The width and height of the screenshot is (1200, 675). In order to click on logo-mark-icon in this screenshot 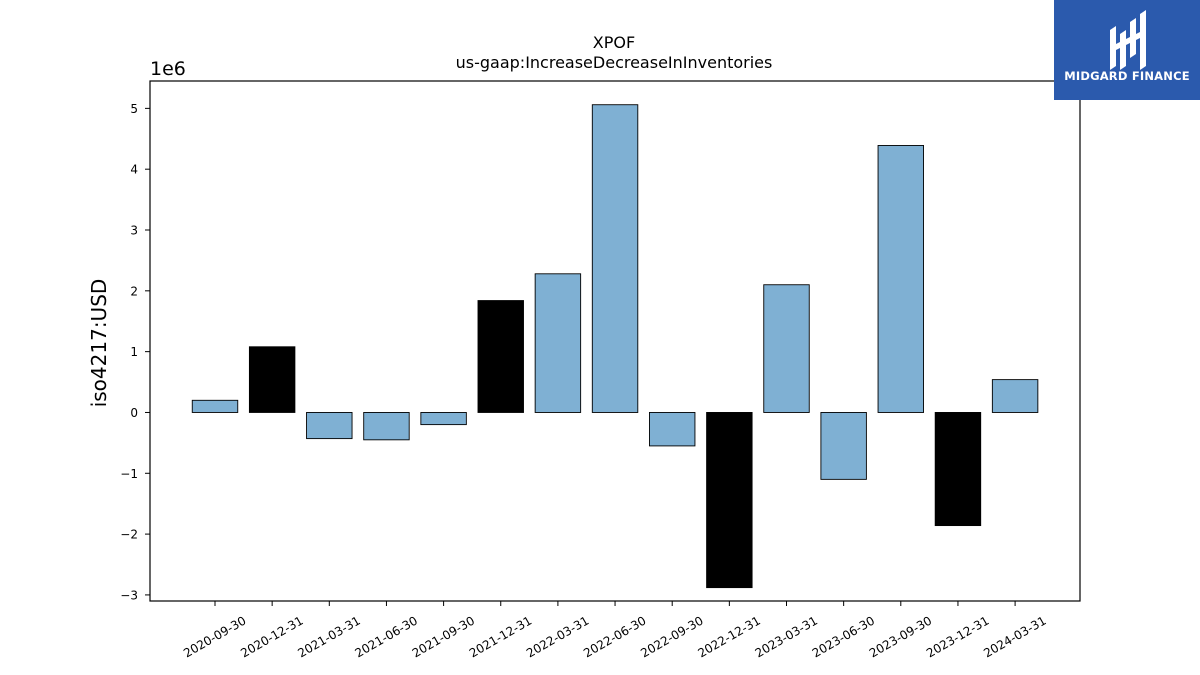, I will do `click(1127, 50)`.